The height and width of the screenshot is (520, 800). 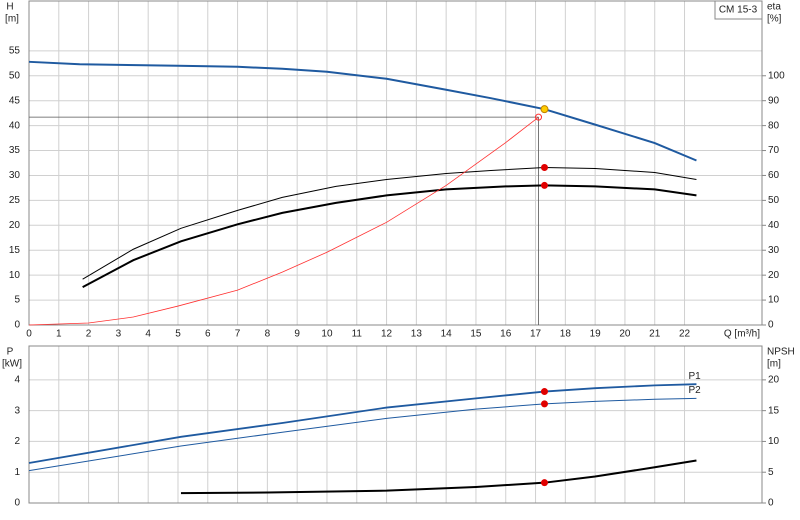 What do you see at coordinates (208, 334) in the screenshot?
I see `x-tick-label: 6` at bounding box center [208, 334].